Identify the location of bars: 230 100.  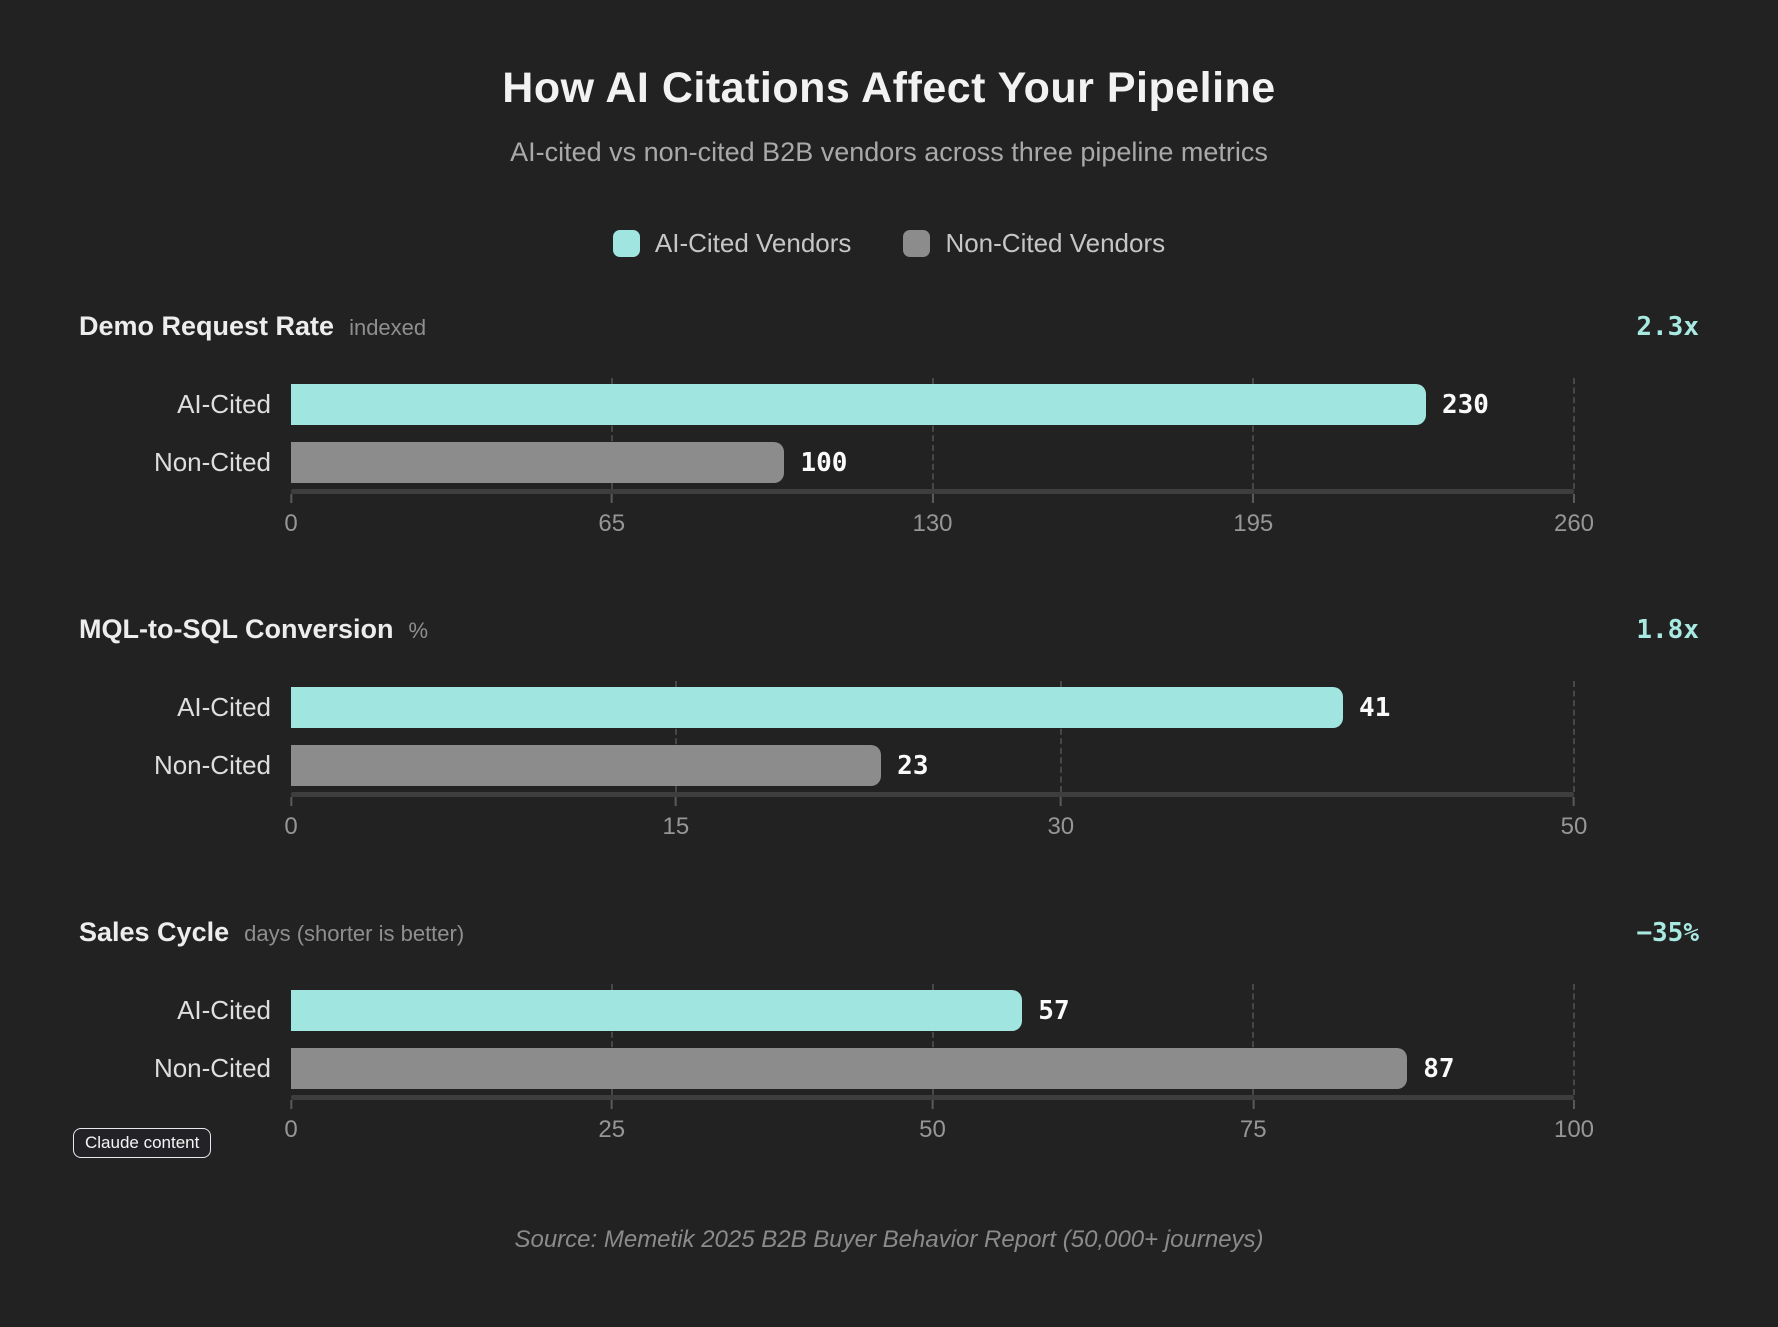
(932, 433).